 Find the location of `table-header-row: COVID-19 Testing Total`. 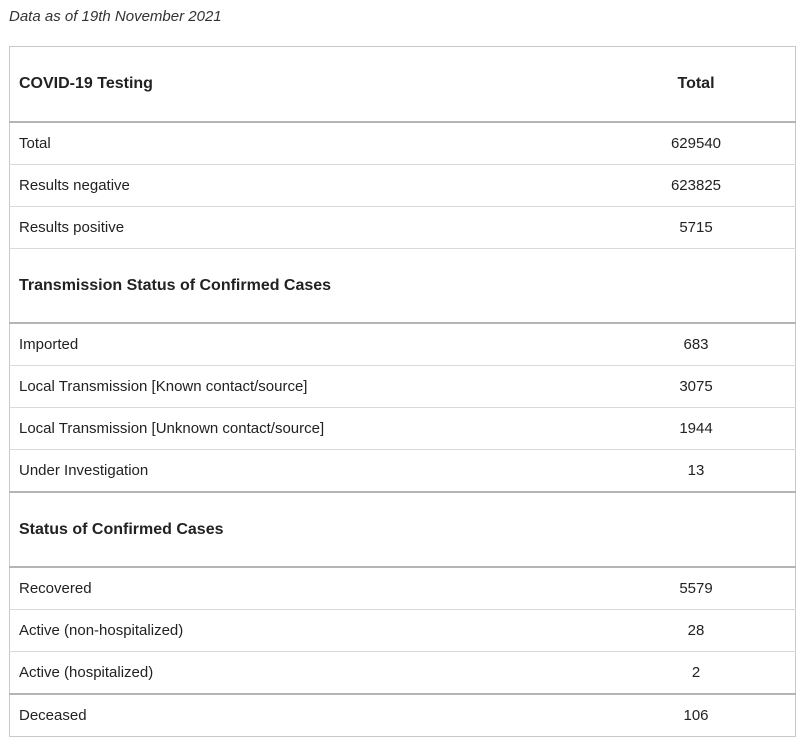

table-header-row: COVID-19 Testing Total is located at coordinates (402, 84).